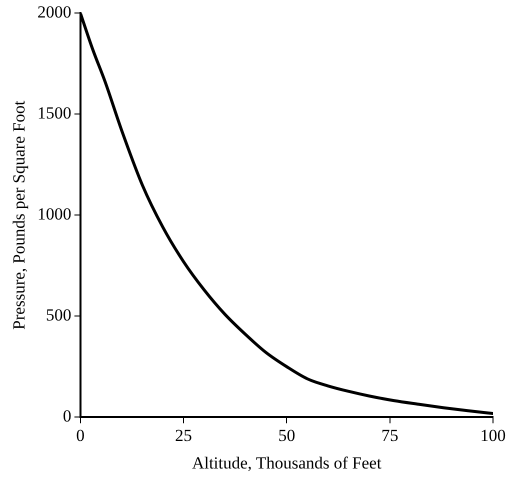 The width and height of the screenshot is (515, 482). What do you see at coordinates (54, 214) in the screenshot?
I see `y-tick-label: 1000` at bounding box center [54, 214].